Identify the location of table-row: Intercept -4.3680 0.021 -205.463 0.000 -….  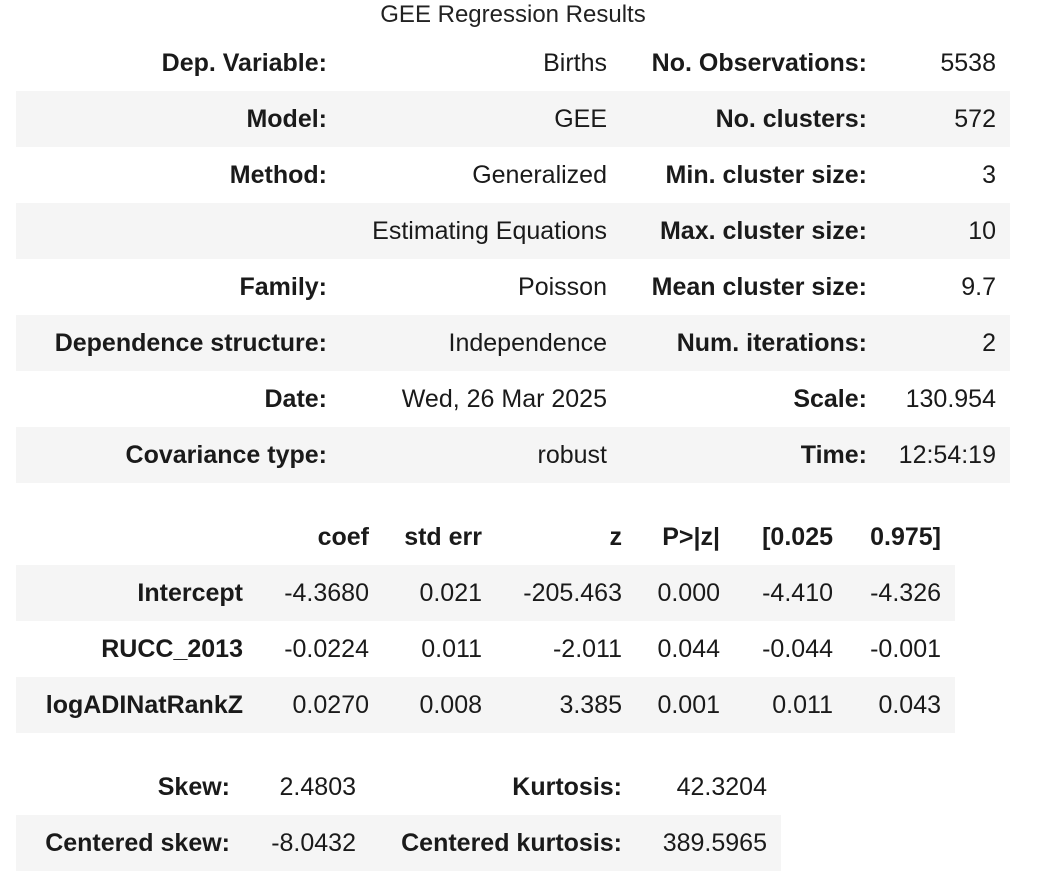
(485, 593).